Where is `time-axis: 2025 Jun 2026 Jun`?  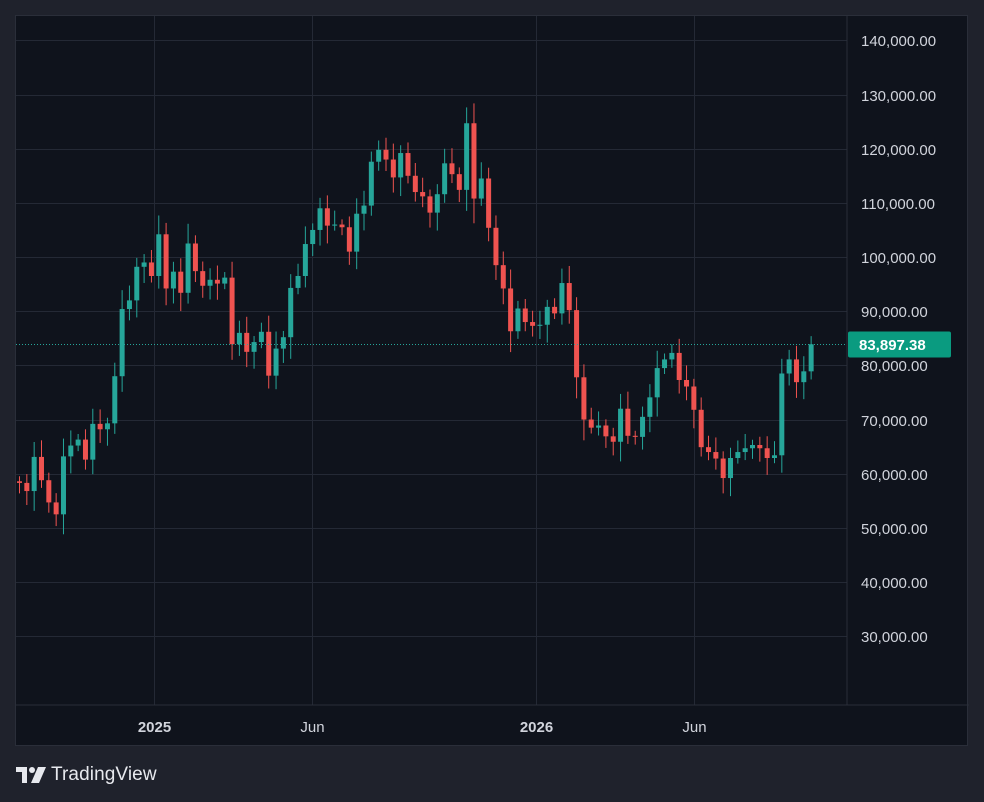 time-axis: 2025 Jun 2026 Jun is located at coordinates (422, 727).